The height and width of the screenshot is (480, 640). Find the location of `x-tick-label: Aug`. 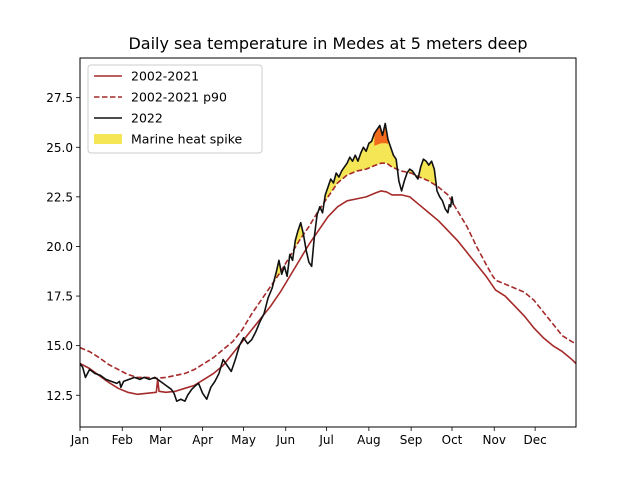

x-tick-label: Aug is located at coordinates (368, 440).